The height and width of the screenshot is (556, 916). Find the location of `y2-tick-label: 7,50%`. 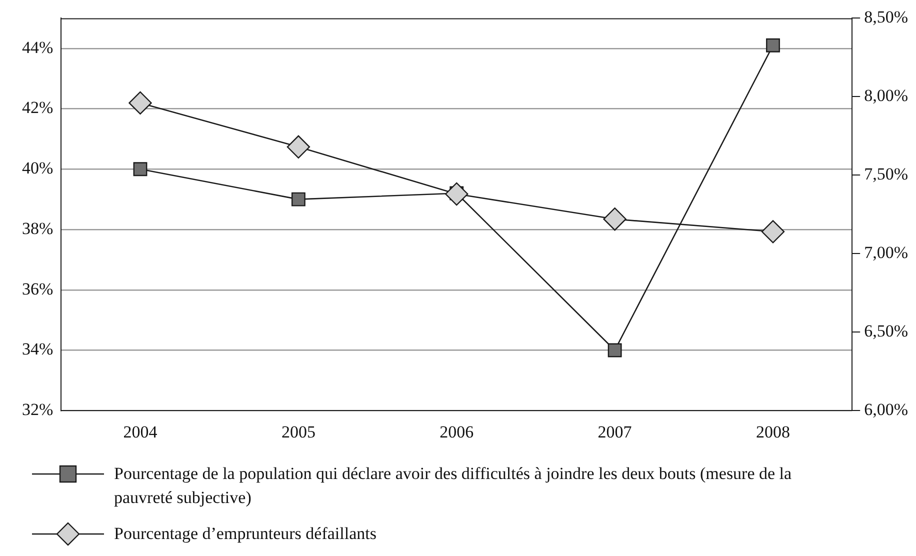

y2-tick-label: 7,50% is located at coordinates (886, 174).